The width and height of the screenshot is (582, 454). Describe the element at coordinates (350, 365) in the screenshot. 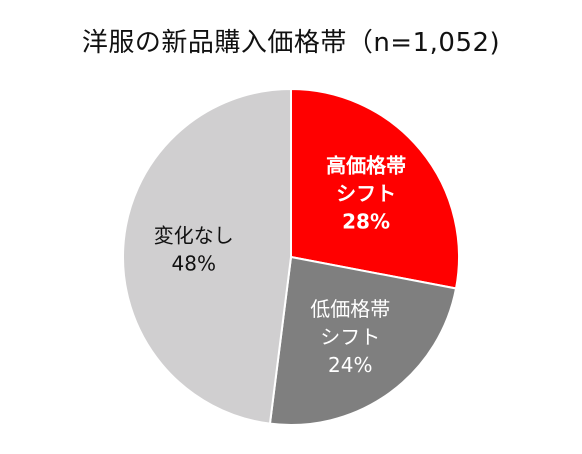

I see `slice-percent-label: 24%` at that location.